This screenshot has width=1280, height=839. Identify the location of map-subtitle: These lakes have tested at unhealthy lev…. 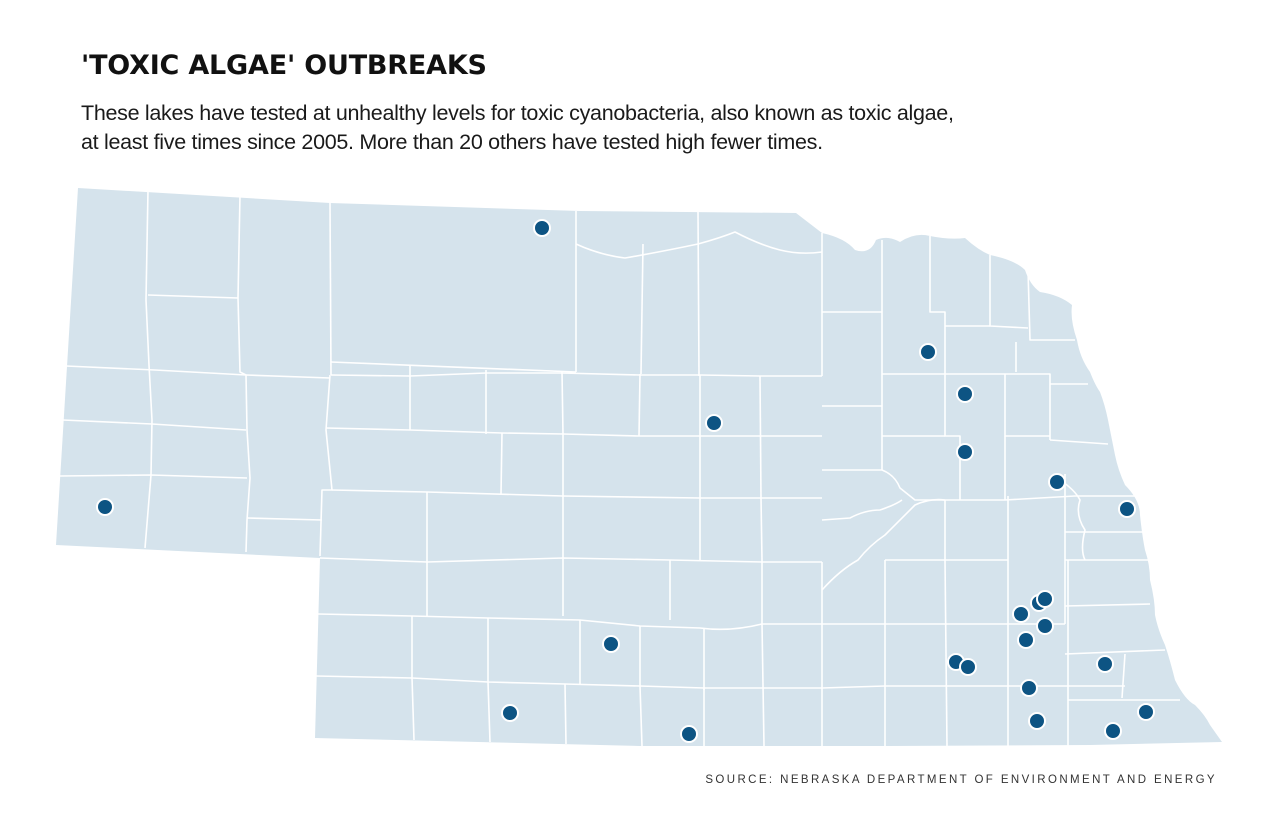
(531, 128).